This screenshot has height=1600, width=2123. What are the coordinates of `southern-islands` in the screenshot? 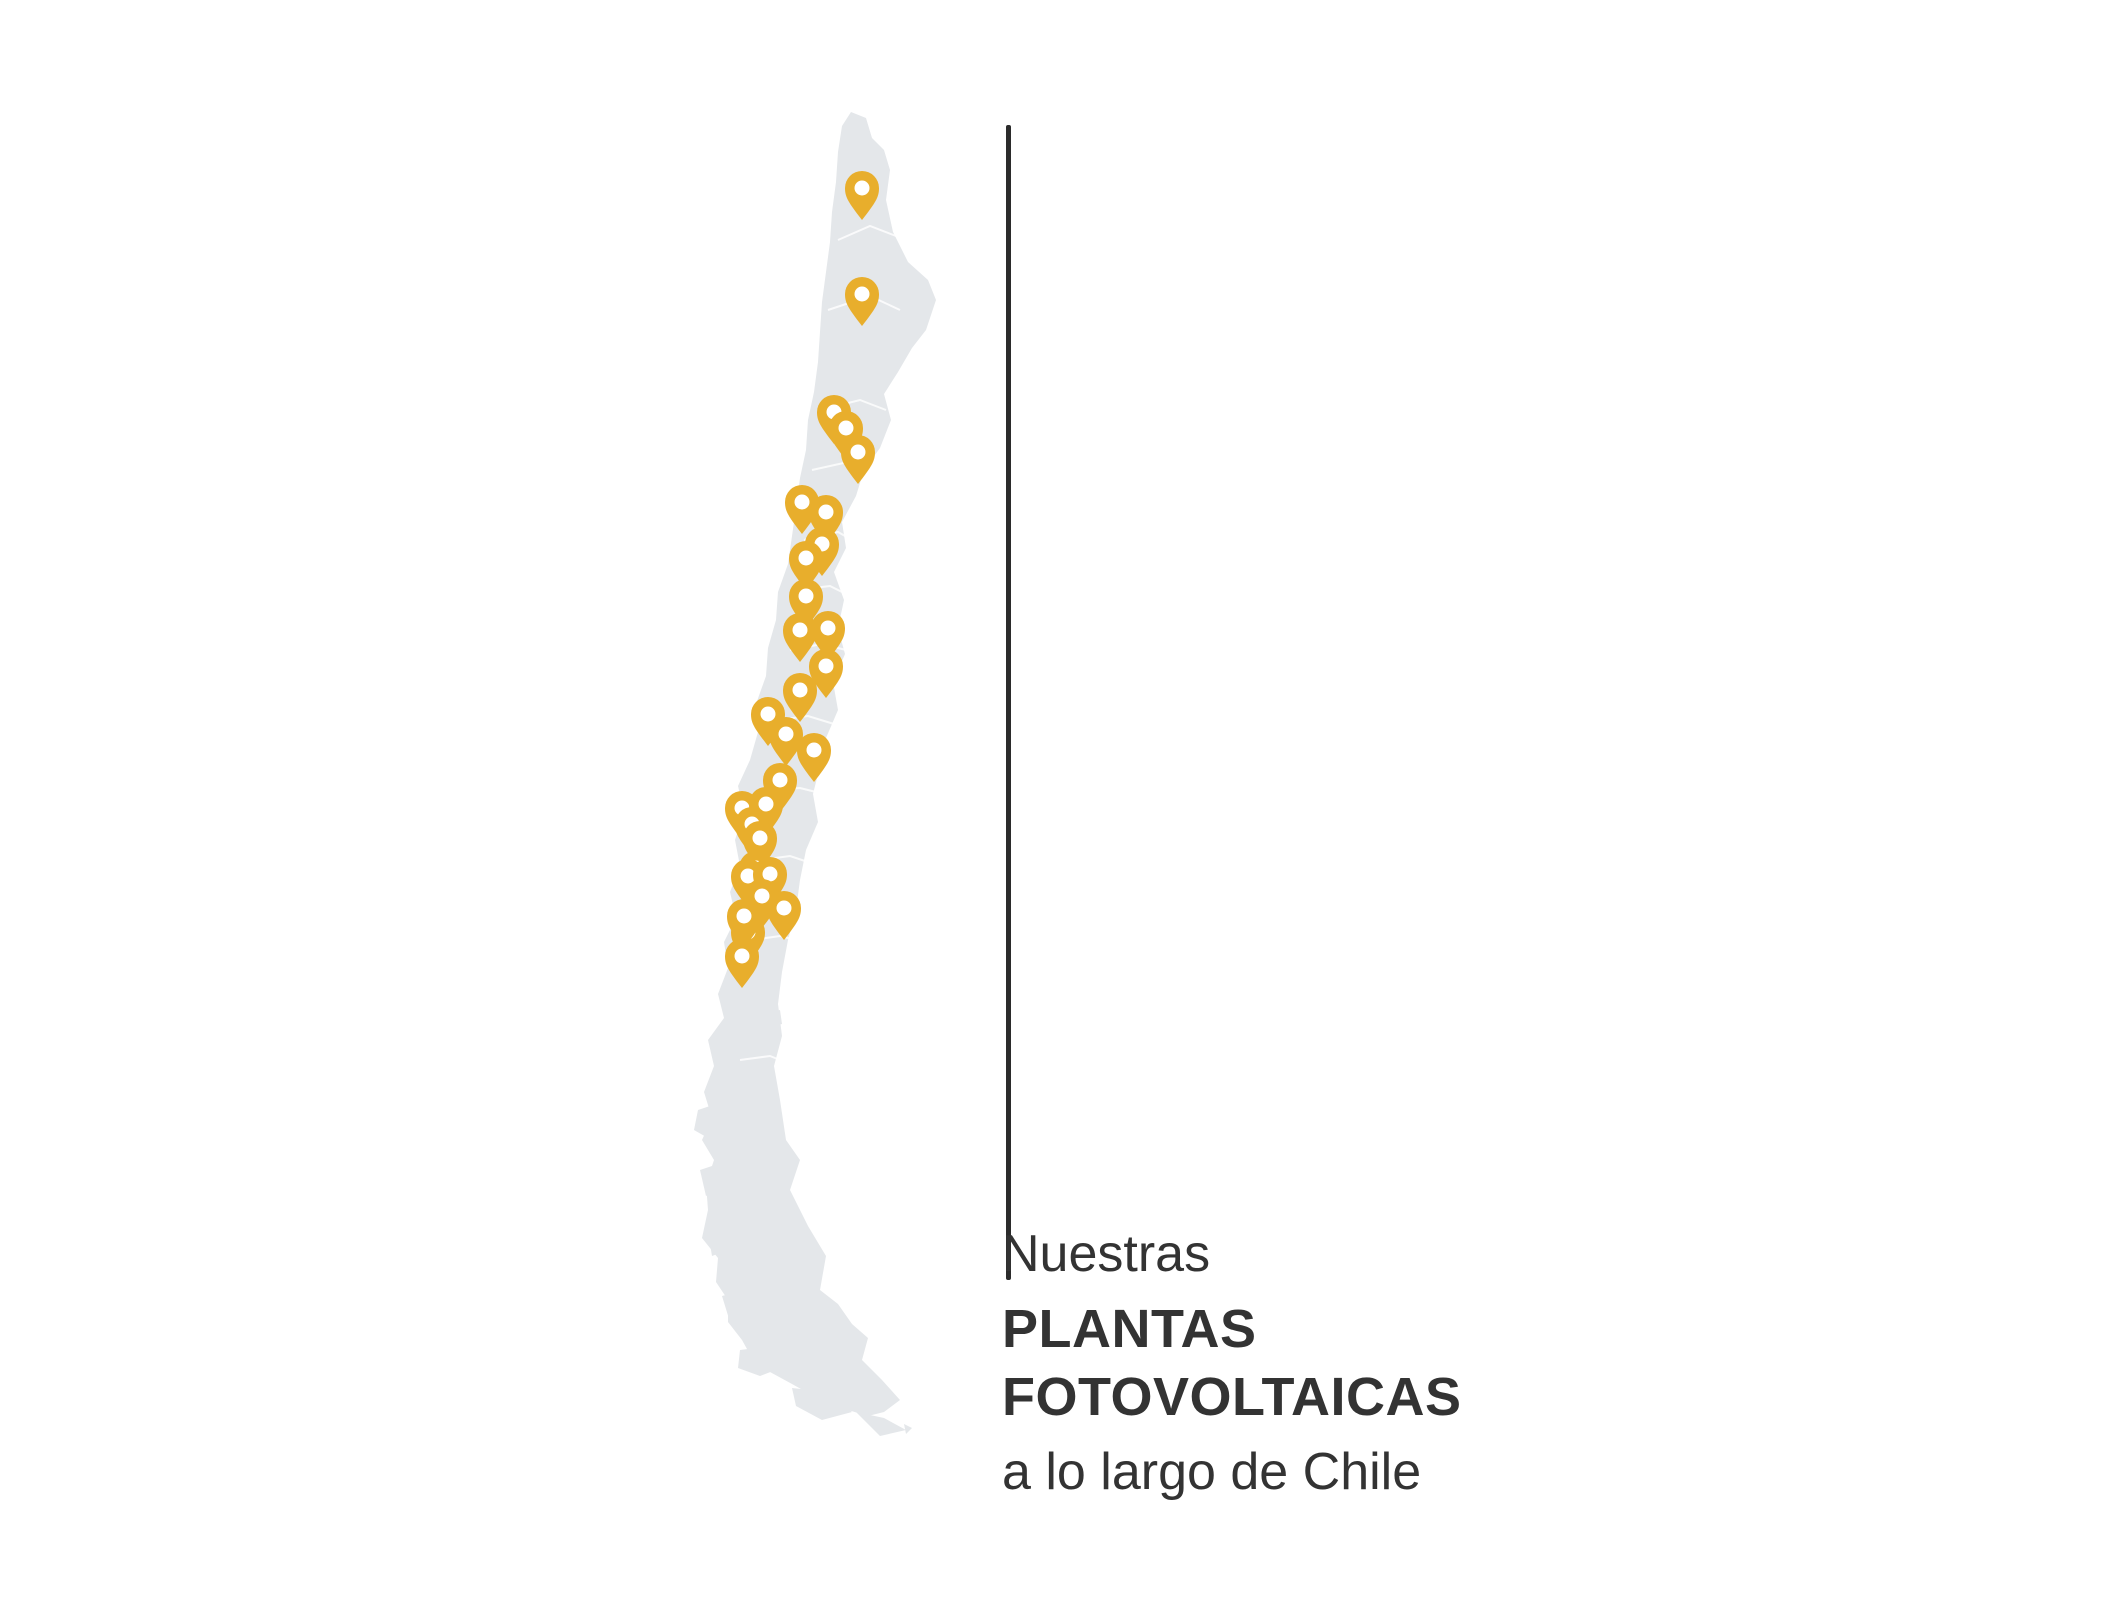 It's located at (803, 1223).